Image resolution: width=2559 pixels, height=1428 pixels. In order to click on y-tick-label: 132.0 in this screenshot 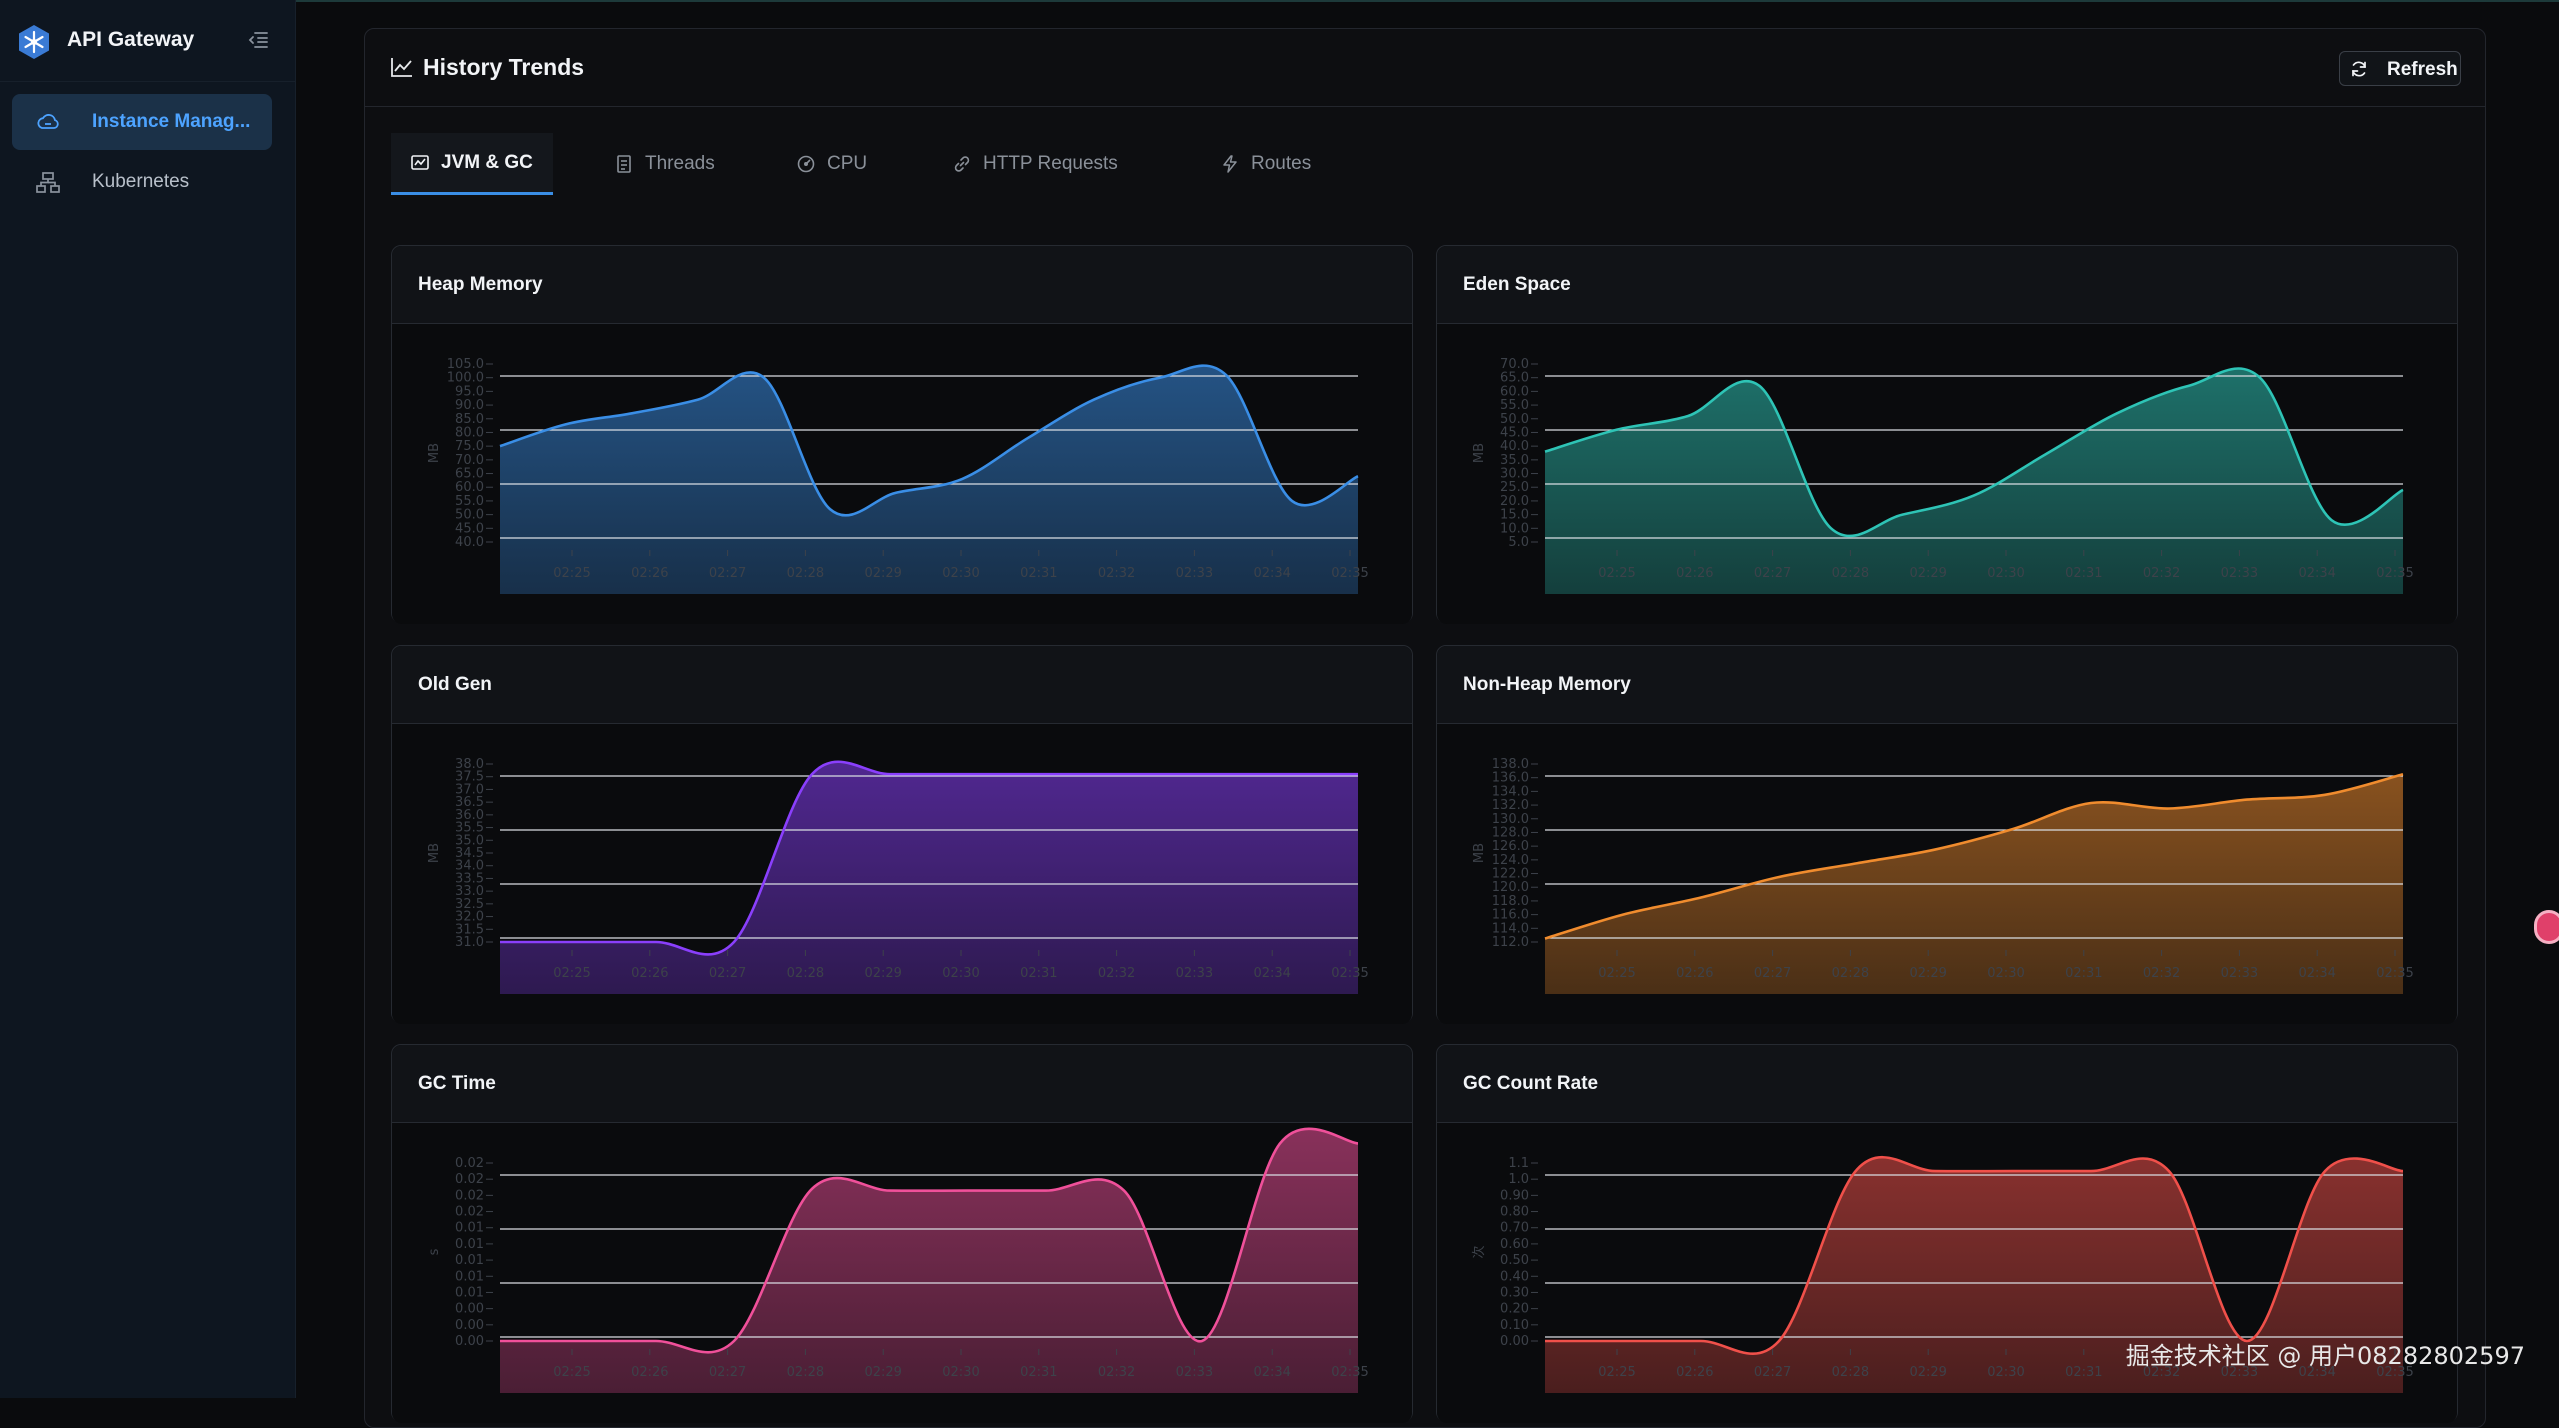, I will do `click(1510, 805)`.